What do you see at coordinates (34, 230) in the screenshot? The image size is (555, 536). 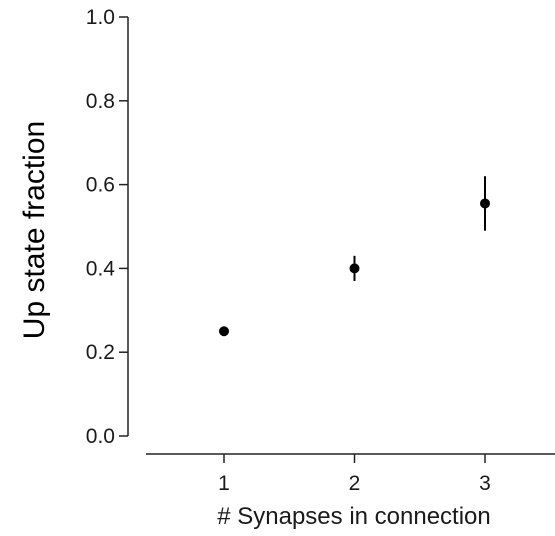 I see `y-axis-title: Up state fraction` at bounding box center [34, 230].